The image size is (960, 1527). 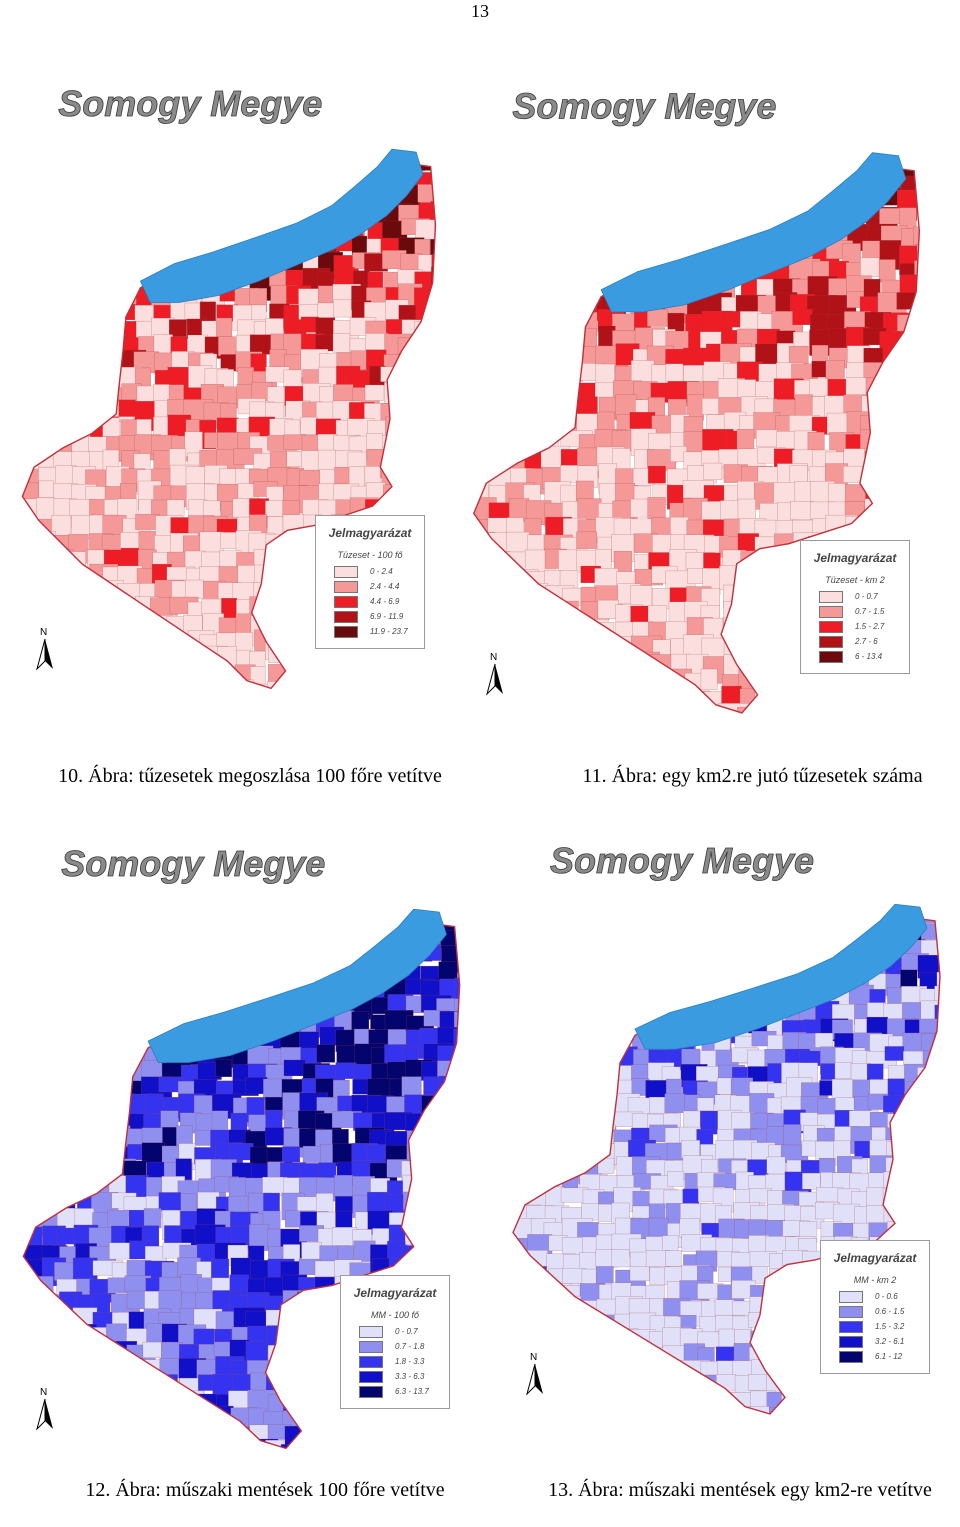 I want to click on legend-item: 3.3 - 6.3, so click(x=395, y=1376).